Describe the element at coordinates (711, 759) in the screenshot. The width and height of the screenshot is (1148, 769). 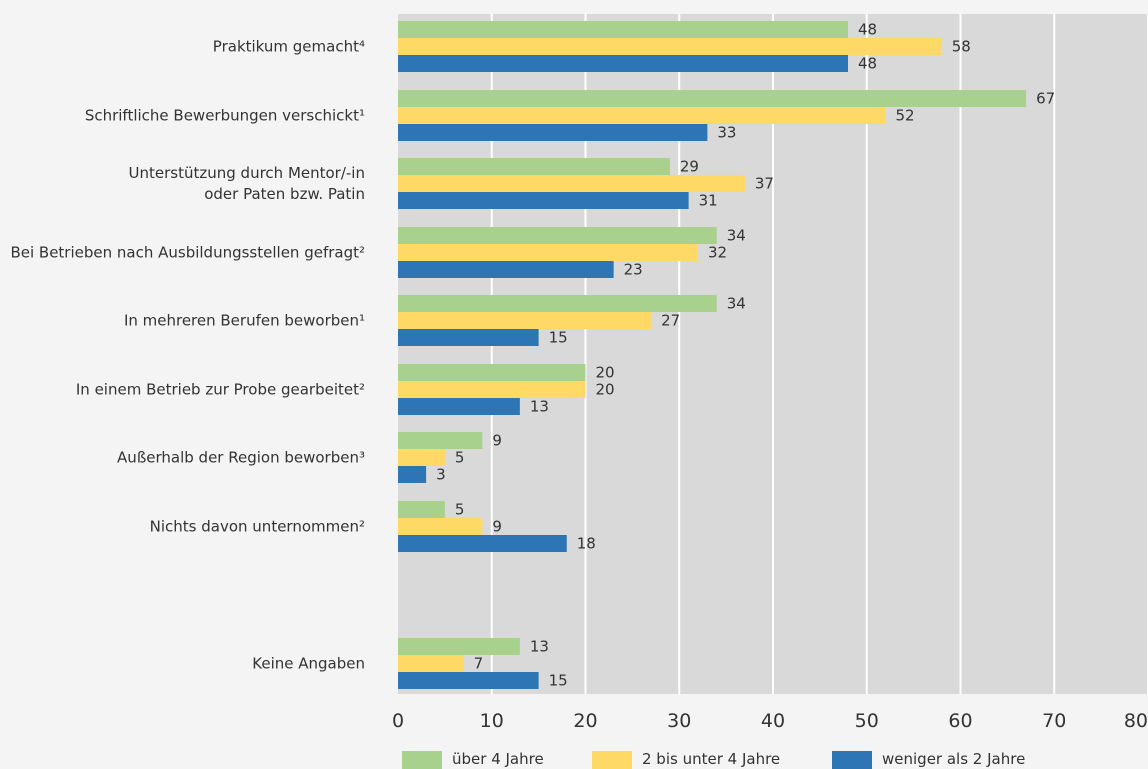
I see `legend-label: 2 bis unter 4 Jahre` at that location.